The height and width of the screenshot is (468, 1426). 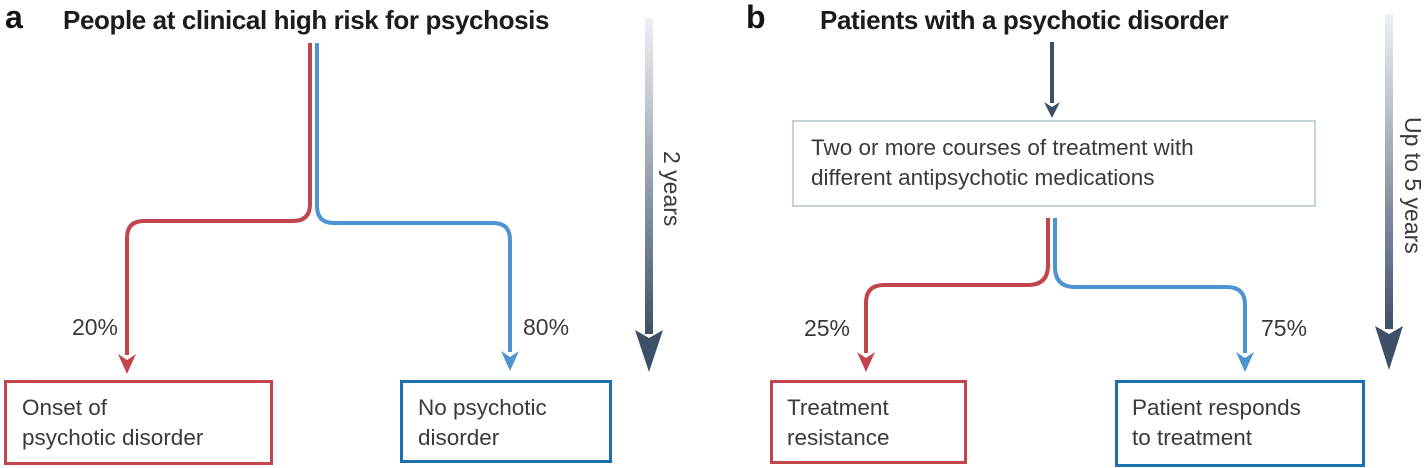 What do you see at coordinates (756, 17) in the screenshot?
I see `panel-b-label: b` at bounding box center [756, 17].